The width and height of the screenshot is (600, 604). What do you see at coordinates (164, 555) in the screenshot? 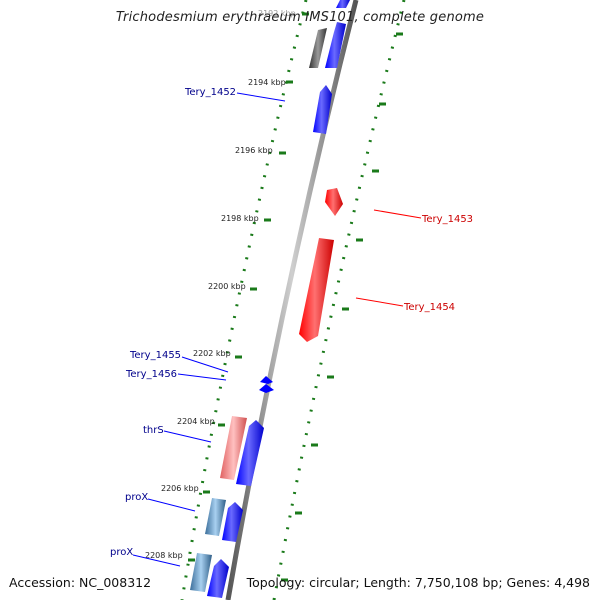
I see `ruler-tick-label: 2208 kbp` at bounding box center [164, 555].